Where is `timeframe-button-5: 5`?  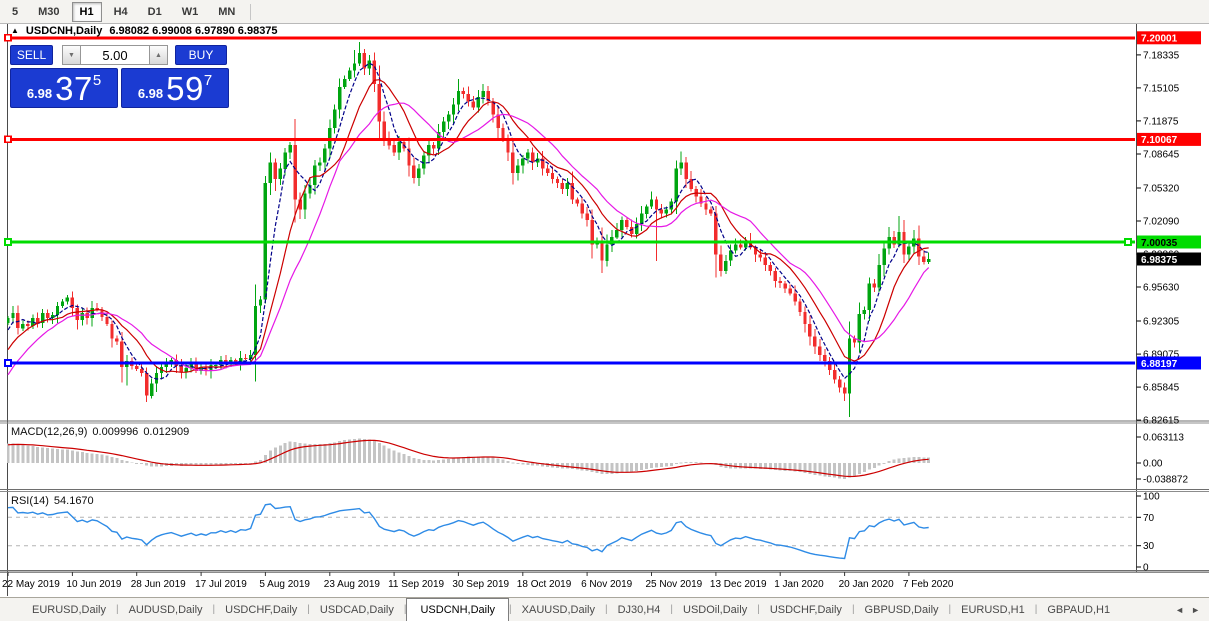
timeframe-button-5: 5 is located at coordinates (15, 12).